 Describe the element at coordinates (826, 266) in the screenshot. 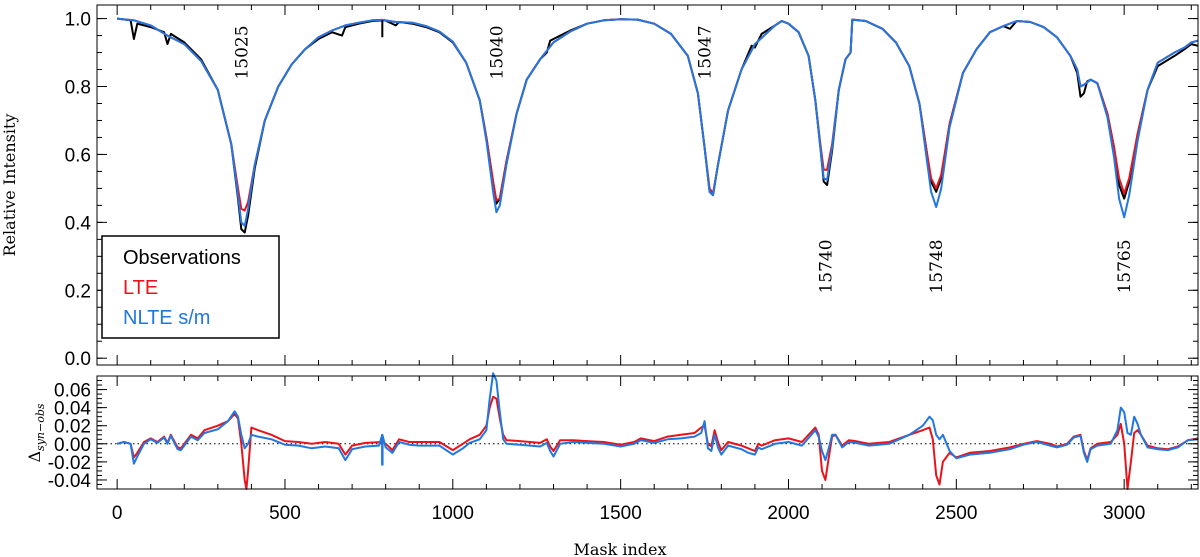

I see `line-label-15740: 15740` at that location.